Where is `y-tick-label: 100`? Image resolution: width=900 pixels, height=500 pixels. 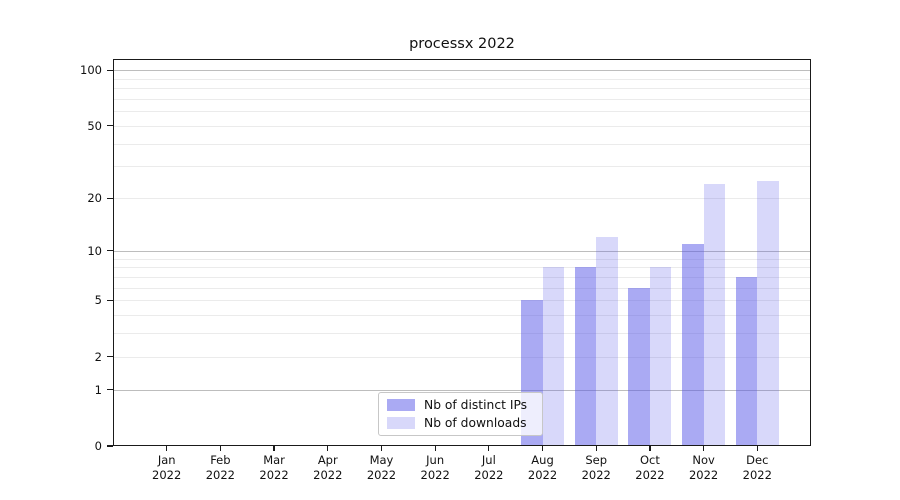
y-tick-label: 100 is located at coordinates (91, 70).